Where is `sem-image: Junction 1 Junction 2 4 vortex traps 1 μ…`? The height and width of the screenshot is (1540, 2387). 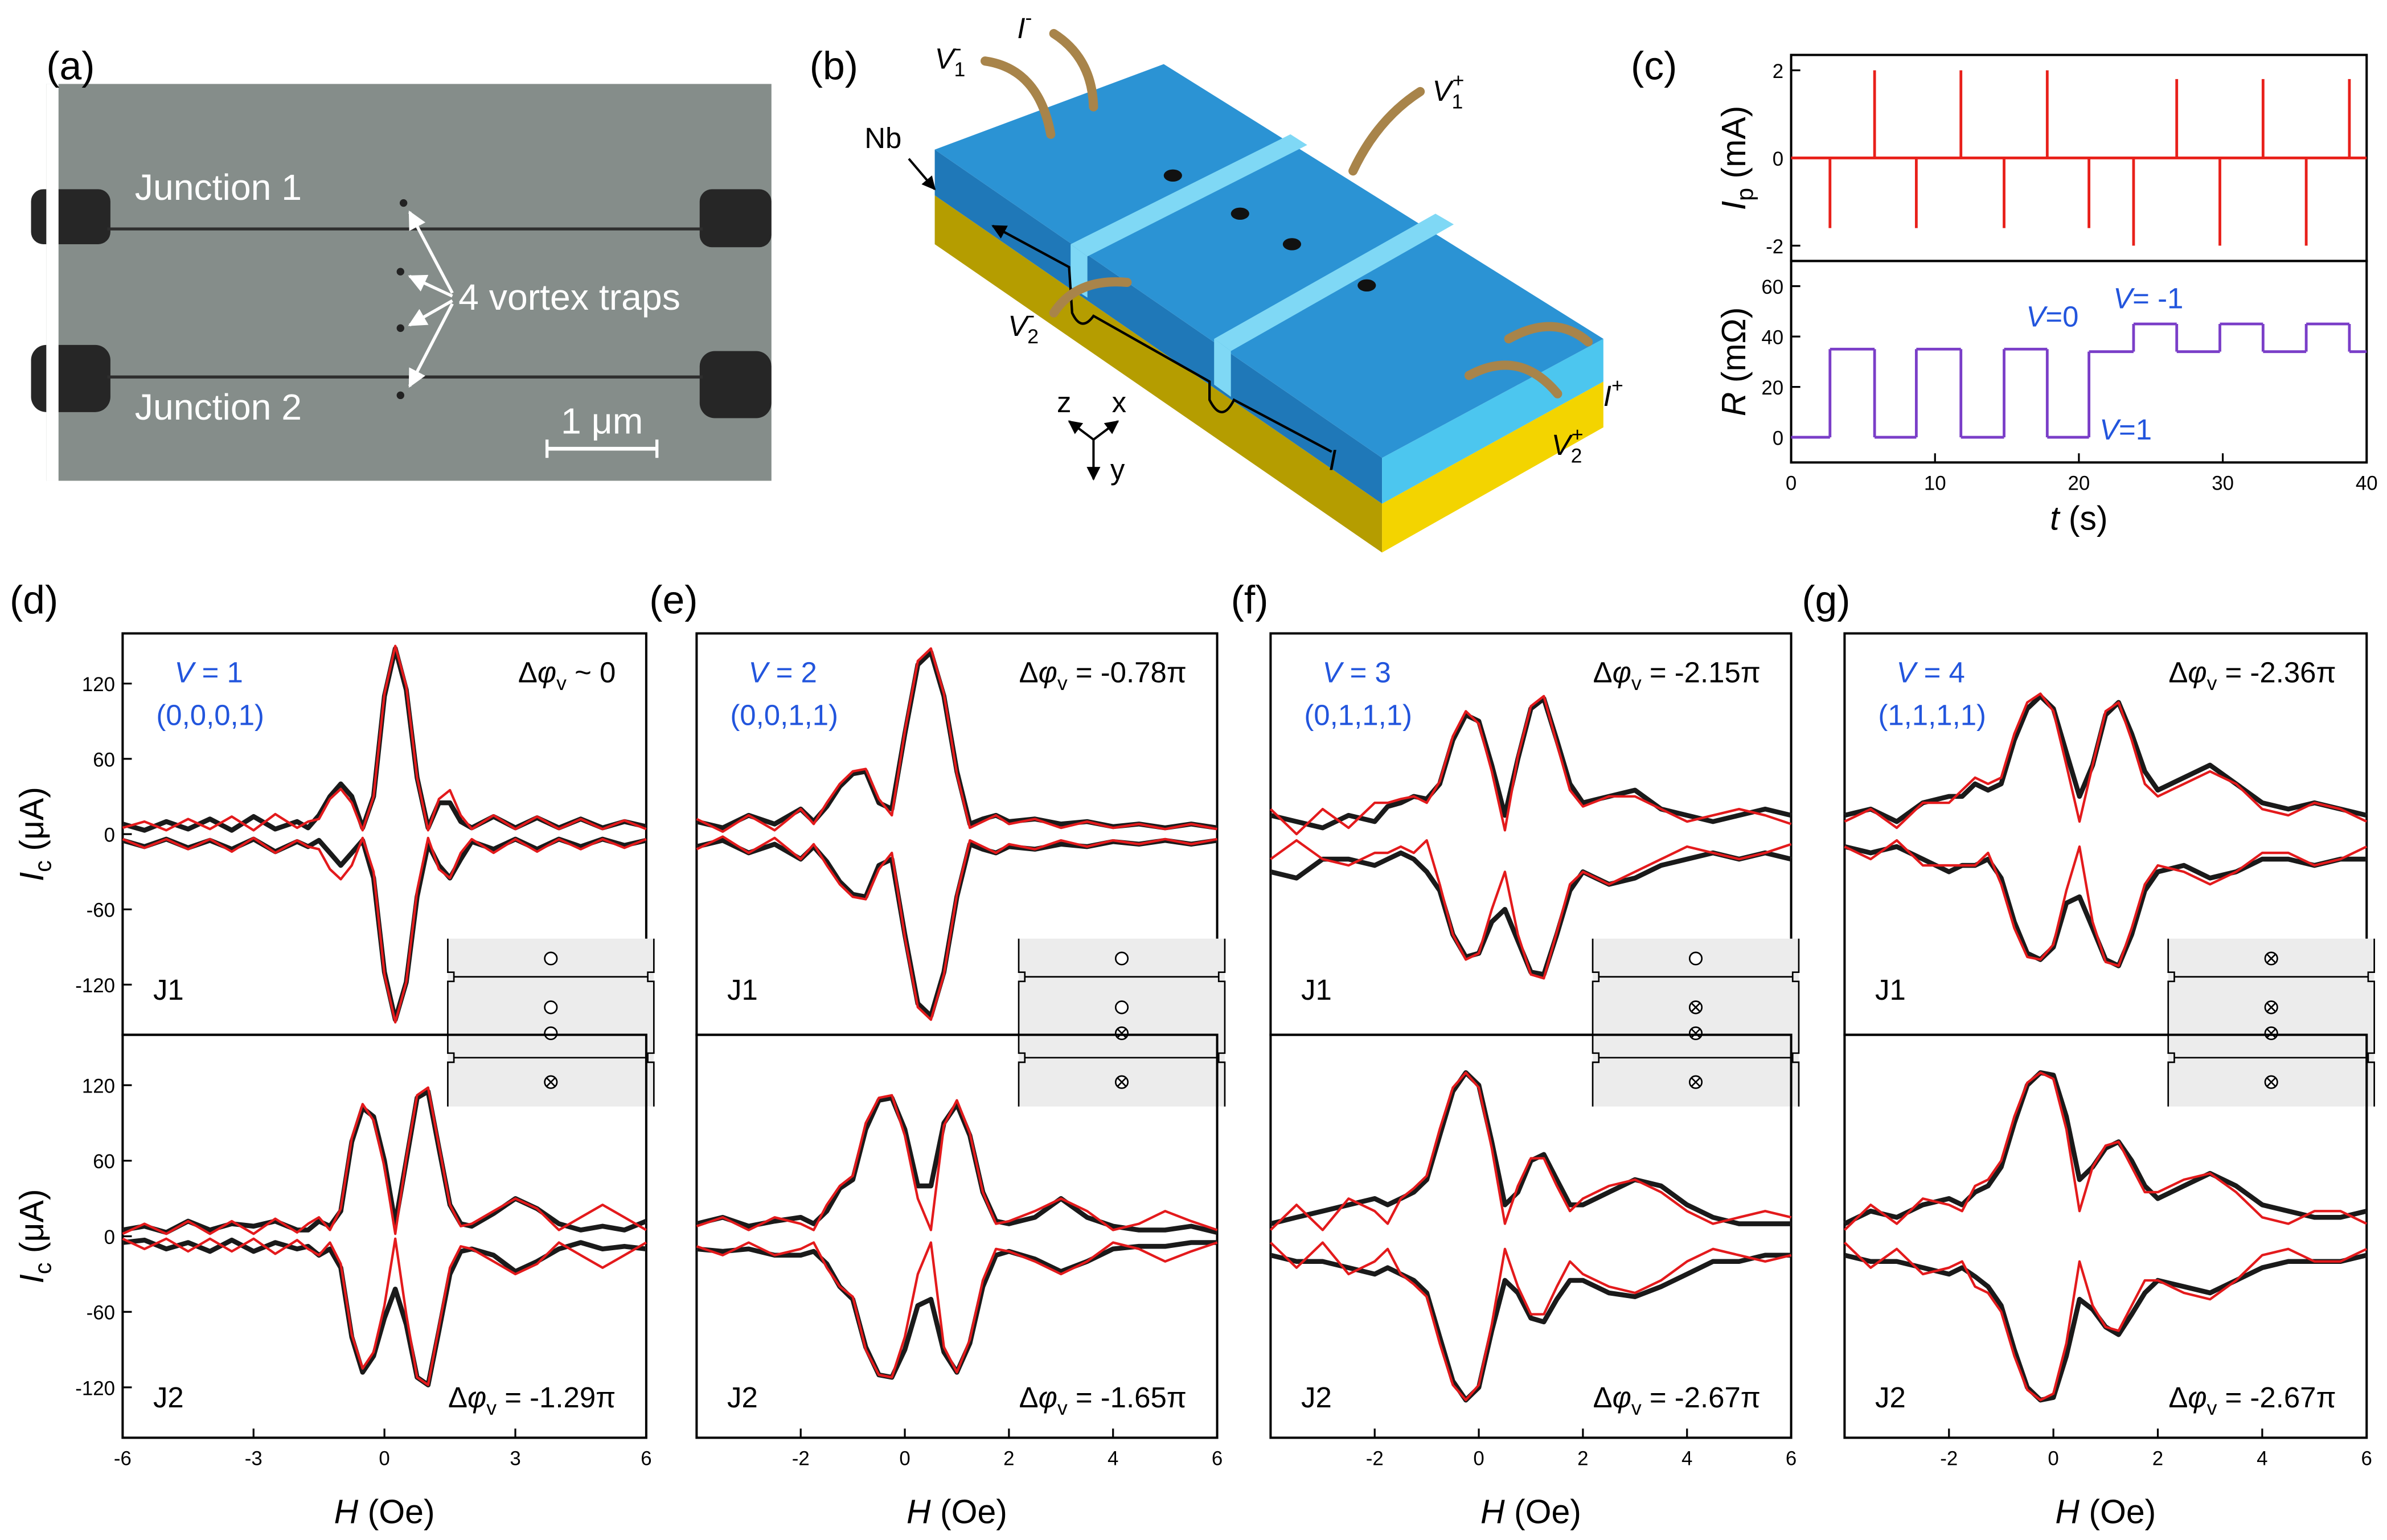
sem-image: Junction 1 Junction 2 4 vortex traps 1 μ… is located at coordinates (401, 282).